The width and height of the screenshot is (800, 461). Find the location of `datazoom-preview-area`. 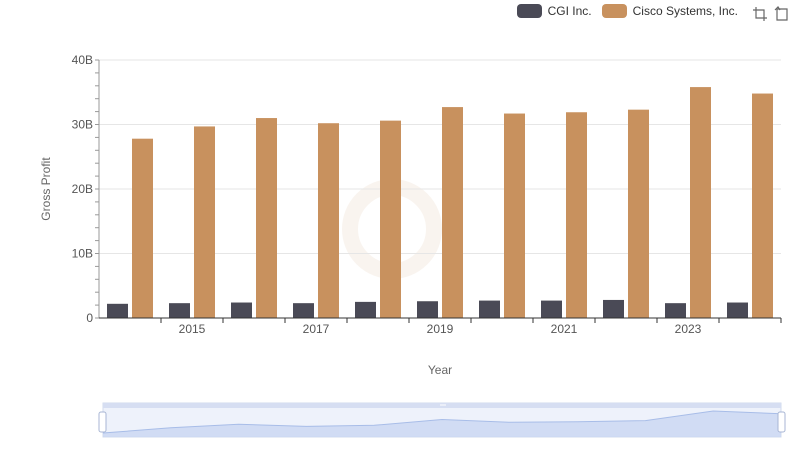

datazoom-preview-area is located at coordinates (442, 424).